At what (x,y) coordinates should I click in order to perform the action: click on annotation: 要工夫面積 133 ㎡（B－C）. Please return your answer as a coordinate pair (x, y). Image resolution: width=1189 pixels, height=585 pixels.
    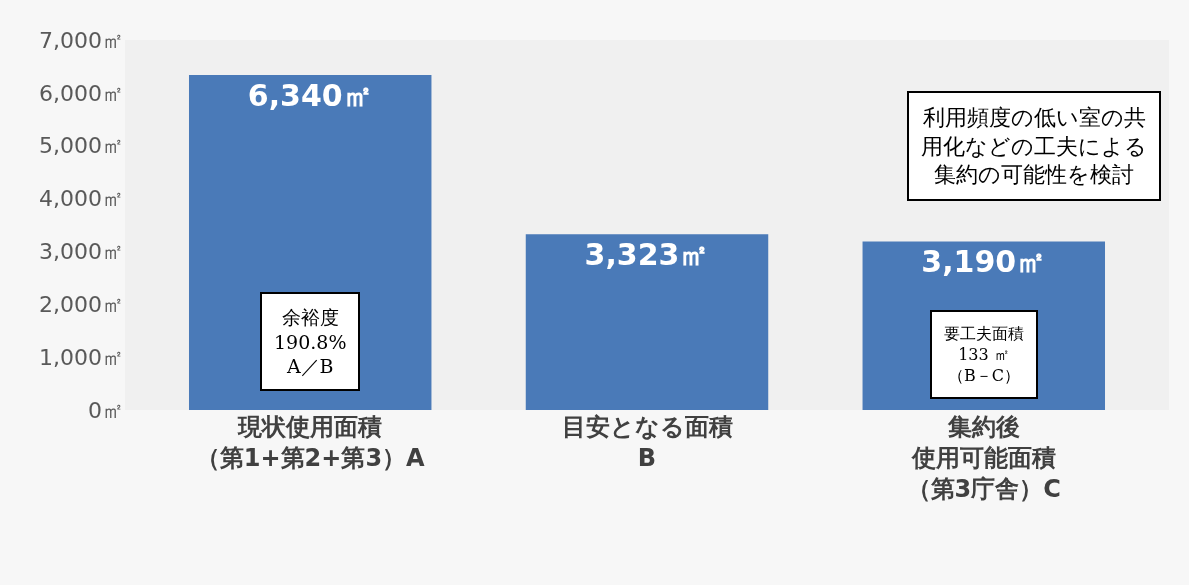
    Looking at the image, I should click on (984, 354).